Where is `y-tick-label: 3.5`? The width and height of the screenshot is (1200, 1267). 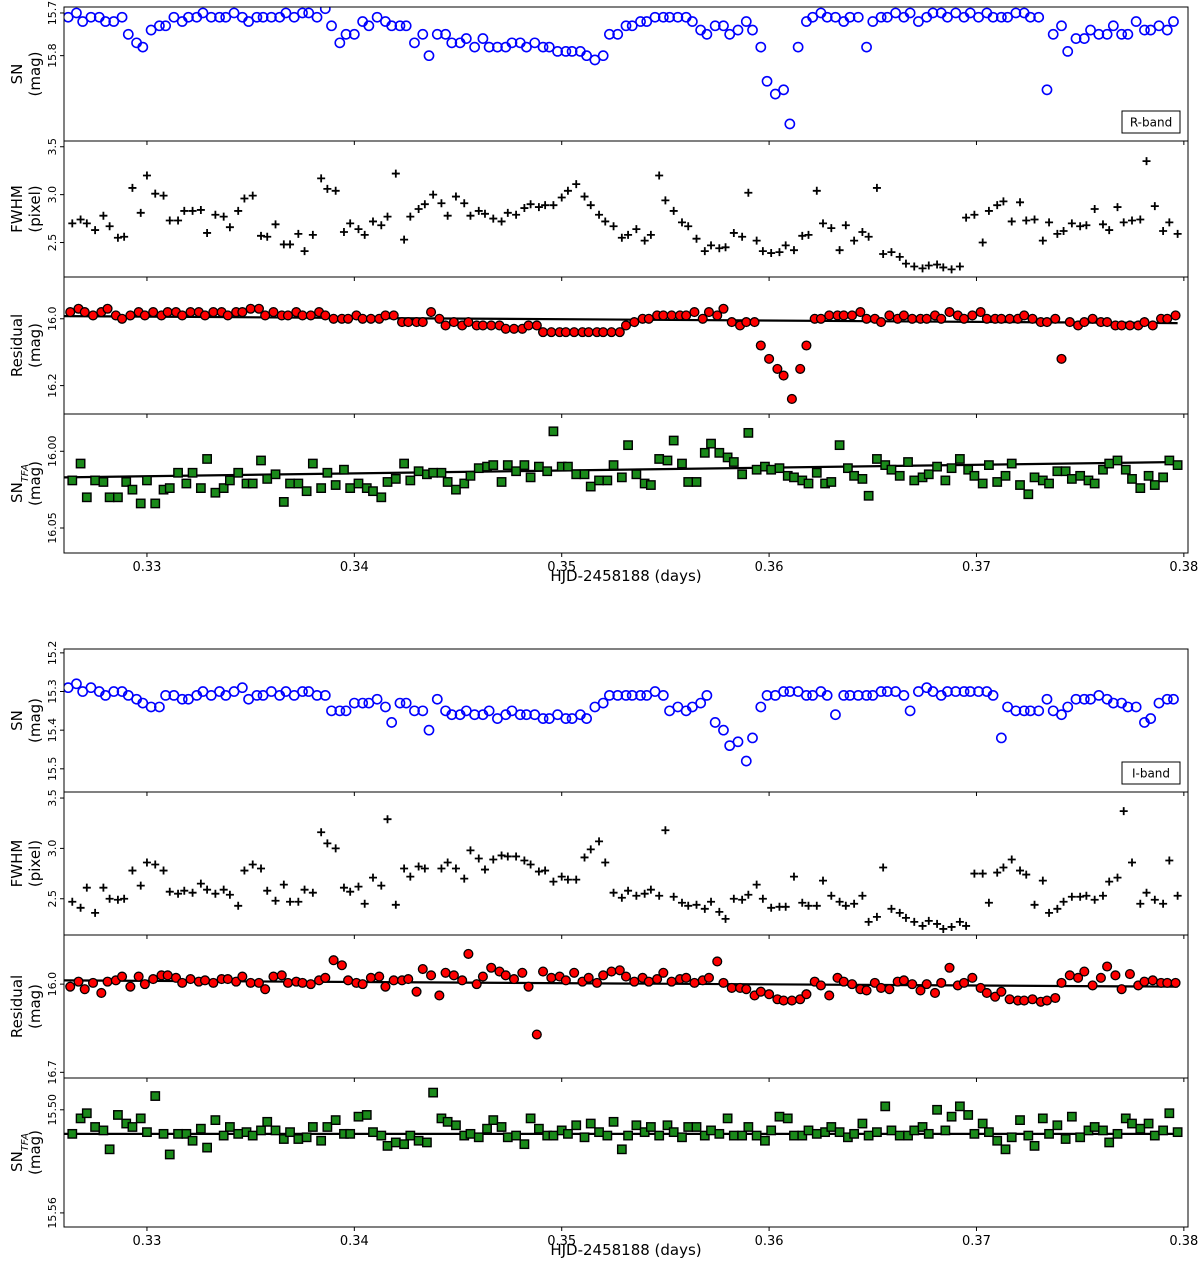 y-tick-label: 3.5 is located at coordinates (52, 147).